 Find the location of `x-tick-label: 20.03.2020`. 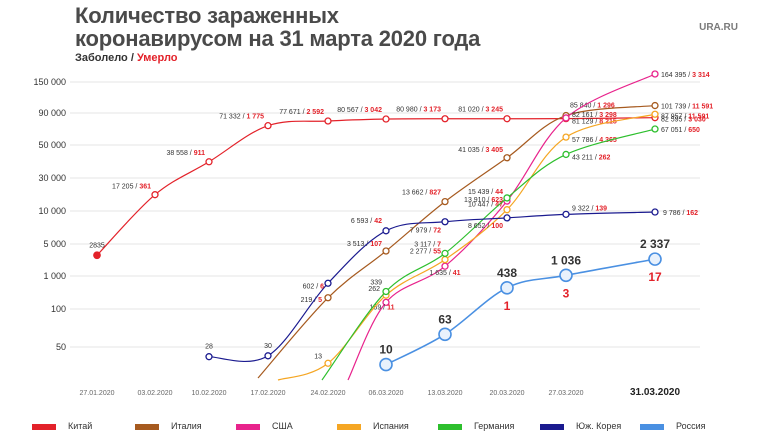

x-tick-label: 20.03.2020 is located at coordinates (506, 393).